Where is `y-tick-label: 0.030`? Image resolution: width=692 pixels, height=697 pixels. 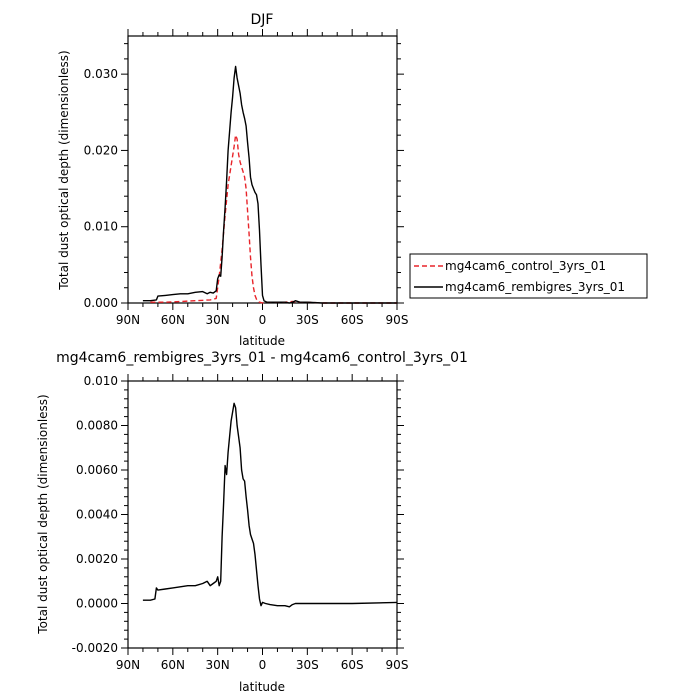 y-tick-label: 0.030 is located at coordinates (101, 74).